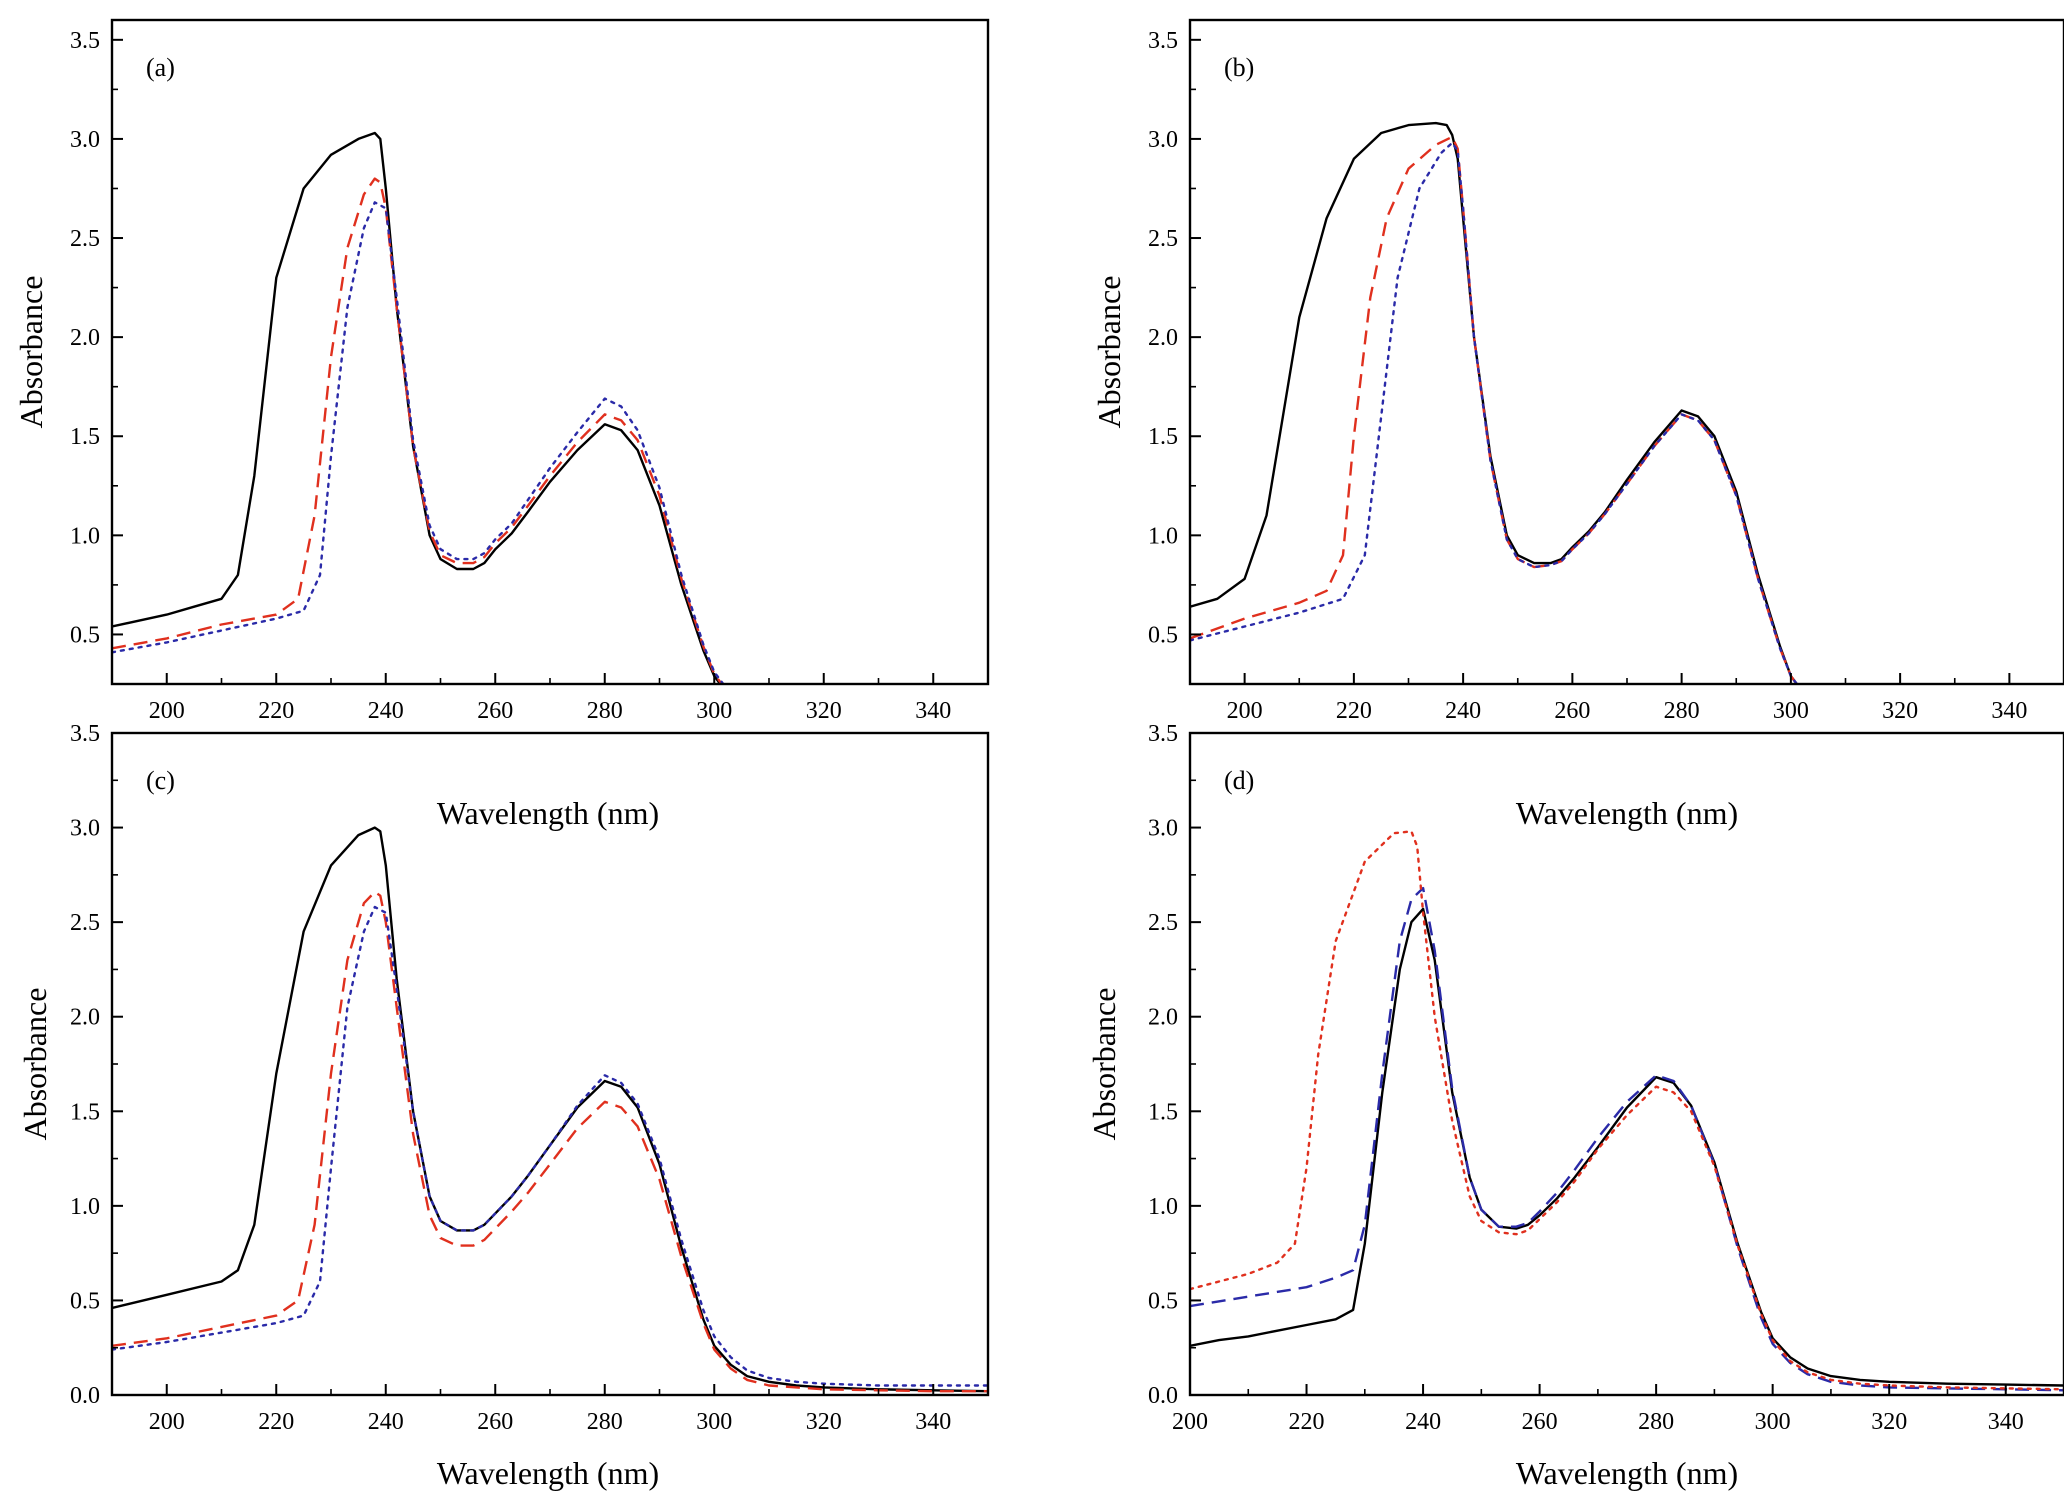 Image resolution: width=2064 pixels, height=1507 pixels. Describe the element at coordinates (160, 67) in the screenshot. I see `panel-label: (a)` at that location.